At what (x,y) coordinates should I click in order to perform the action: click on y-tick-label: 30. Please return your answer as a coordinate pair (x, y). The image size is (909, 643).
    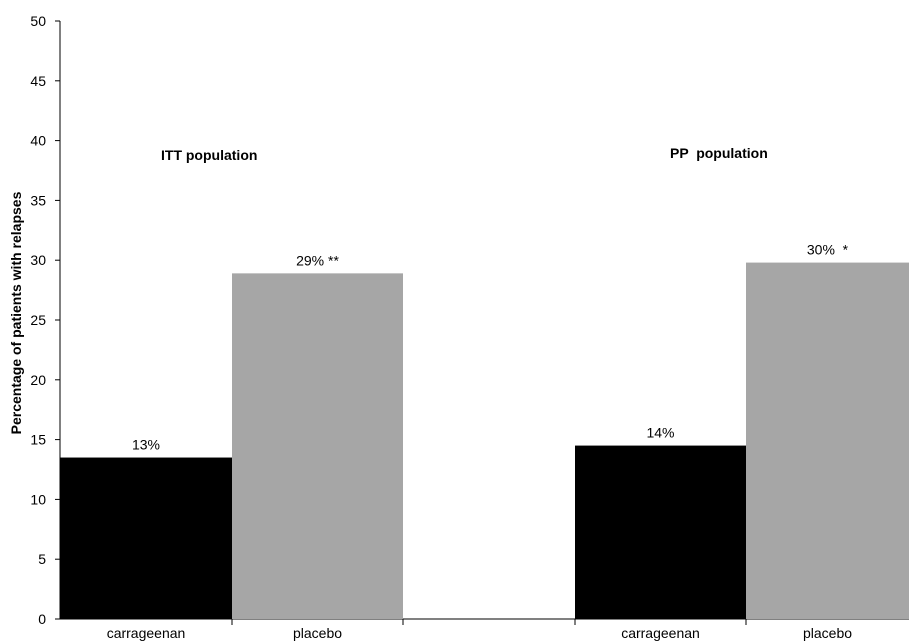
    Looking at the image, I should click on (38, 260).